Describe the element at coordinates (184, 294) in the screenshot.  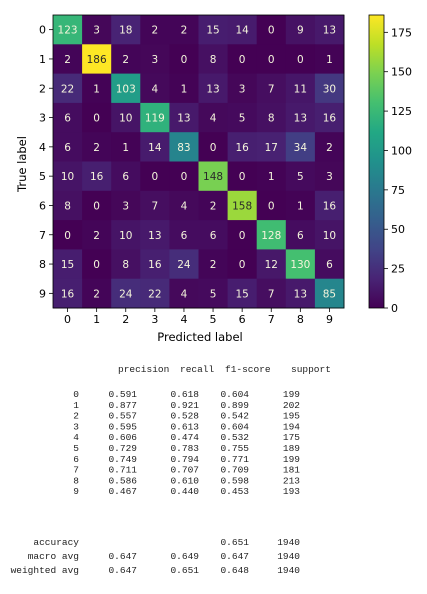
I see `cell-value-9-4: 4` at that location.